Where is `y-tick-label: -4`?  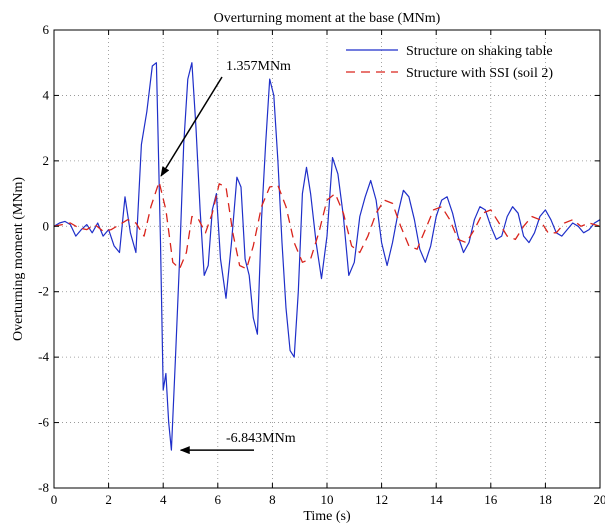
y-tick-label: -4 is located at coordinates (43, 356).